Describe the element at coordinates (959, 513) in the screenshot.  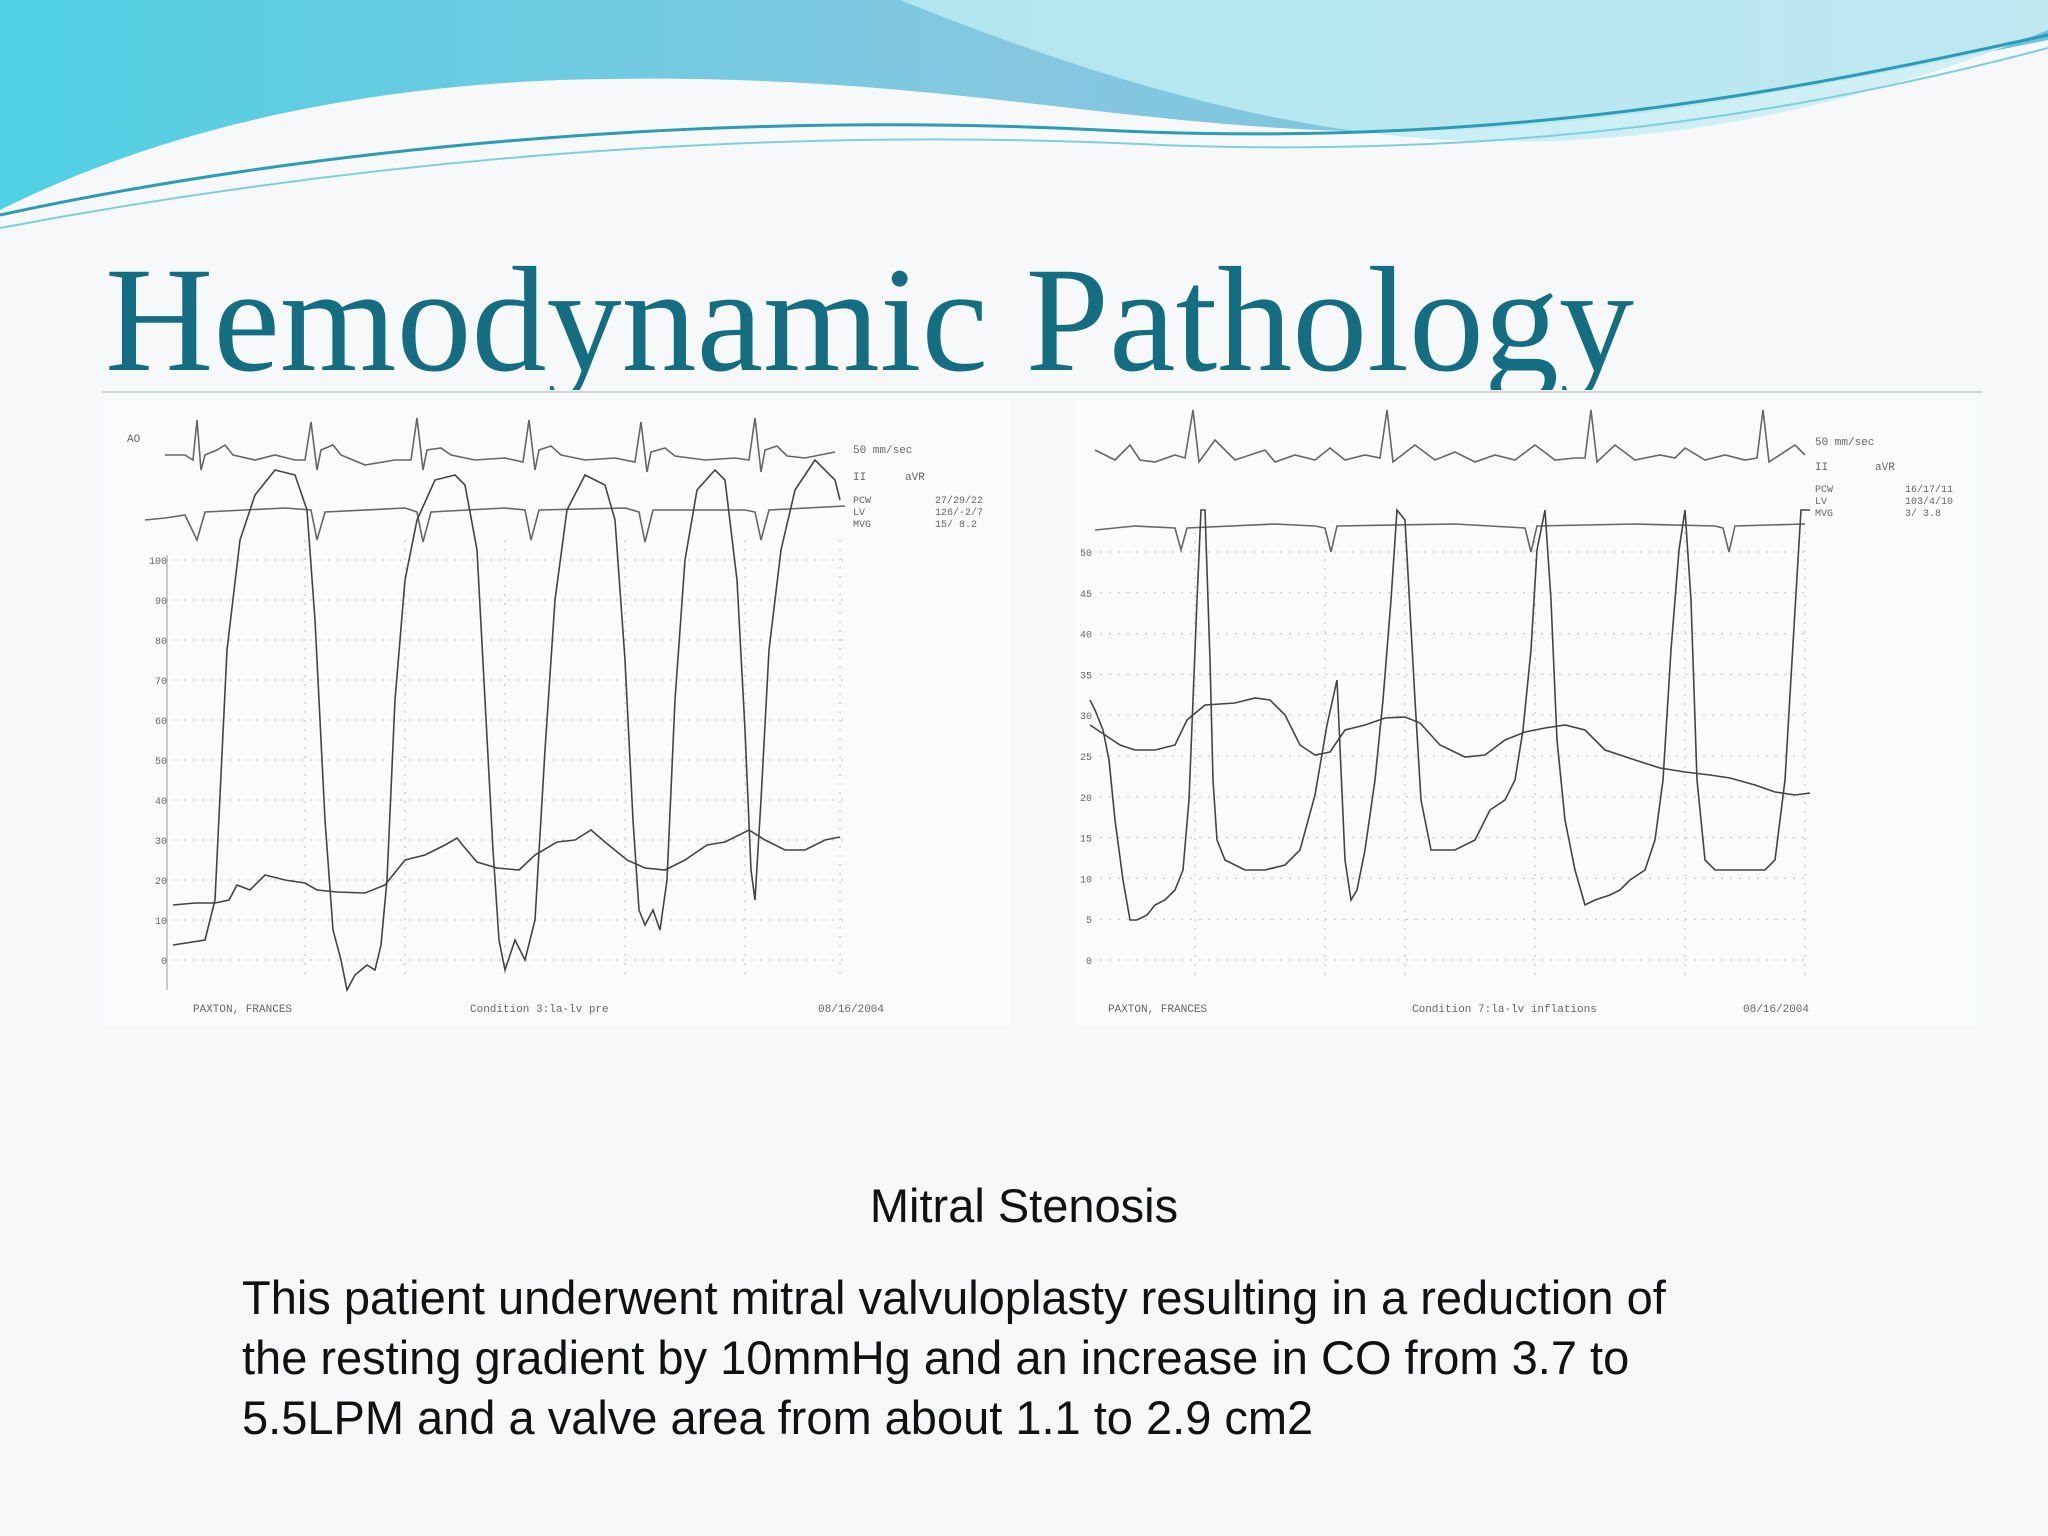
I see `readout-value: 126/-2/7` at that location.